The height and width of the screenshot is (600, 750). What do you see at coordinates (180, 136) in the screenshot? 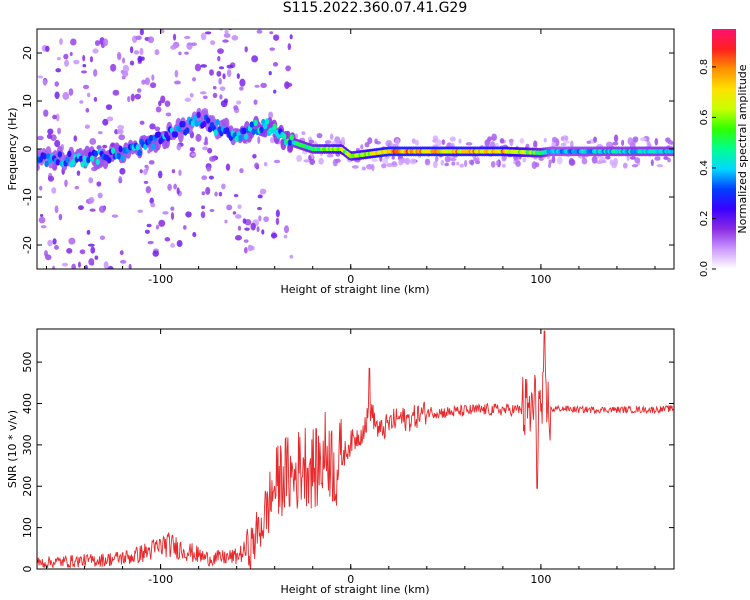
I see `spectrogram-ridge-halo` at bounding box center [180, 136].